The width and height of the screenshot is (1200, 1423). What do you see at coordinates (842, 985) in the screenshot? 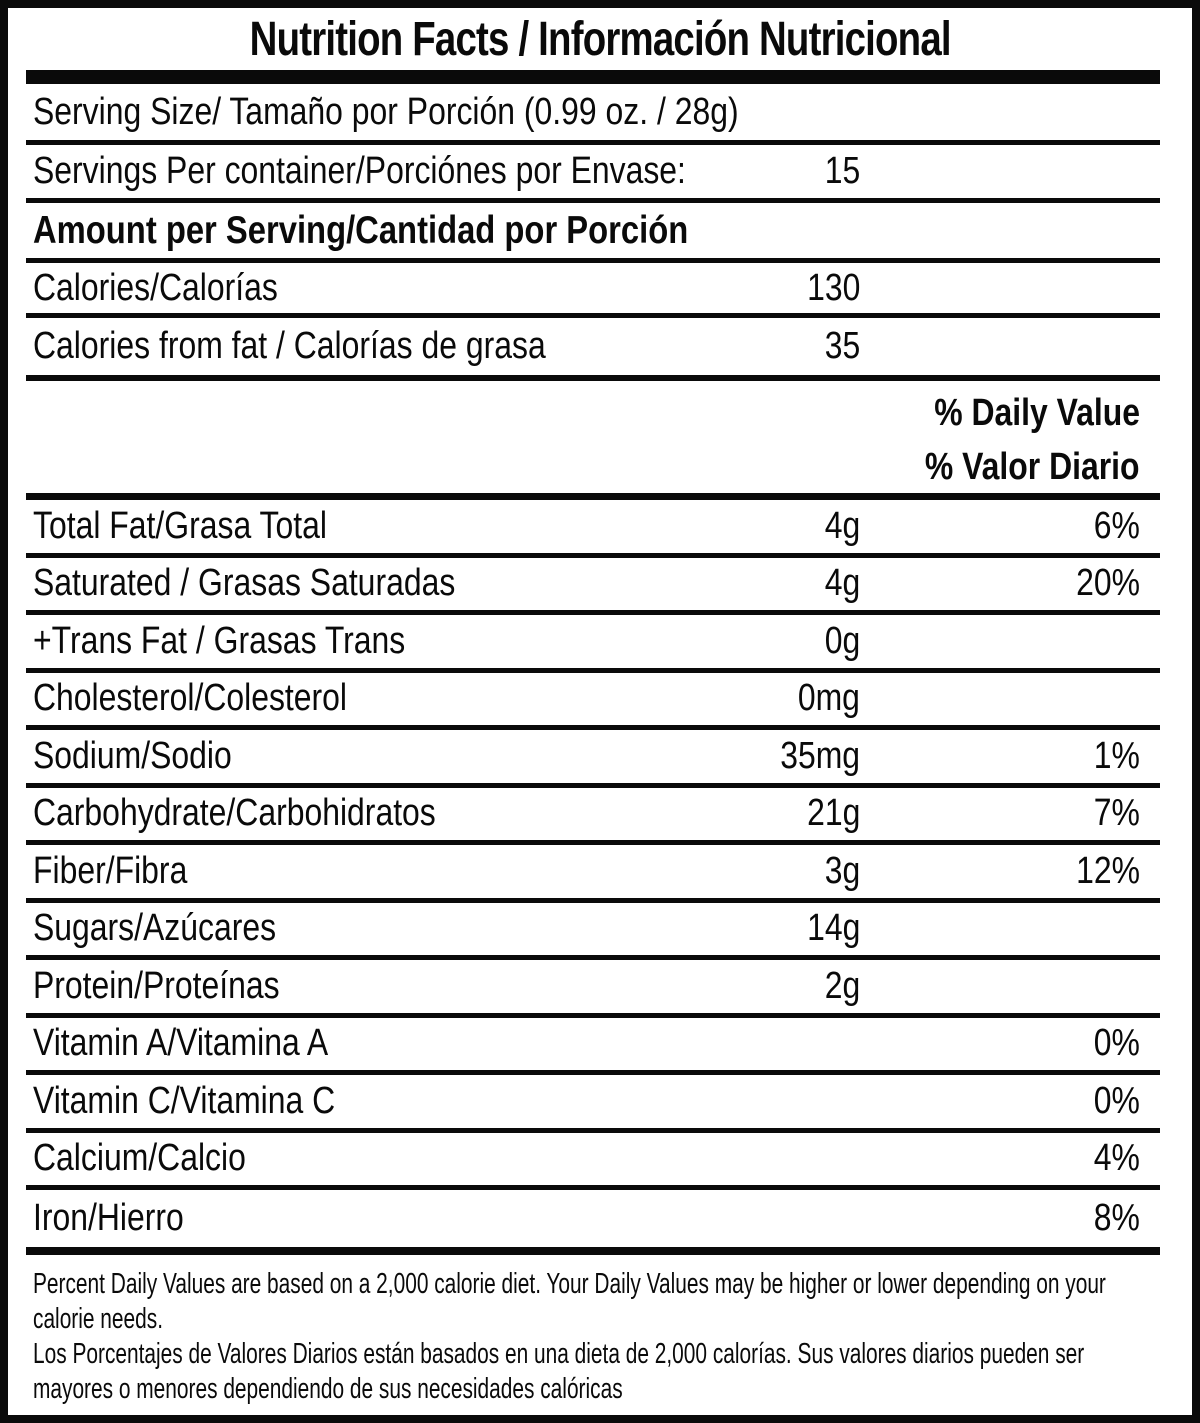
I see `nutrient-amount: 2g` at bounding box center [842, 985].